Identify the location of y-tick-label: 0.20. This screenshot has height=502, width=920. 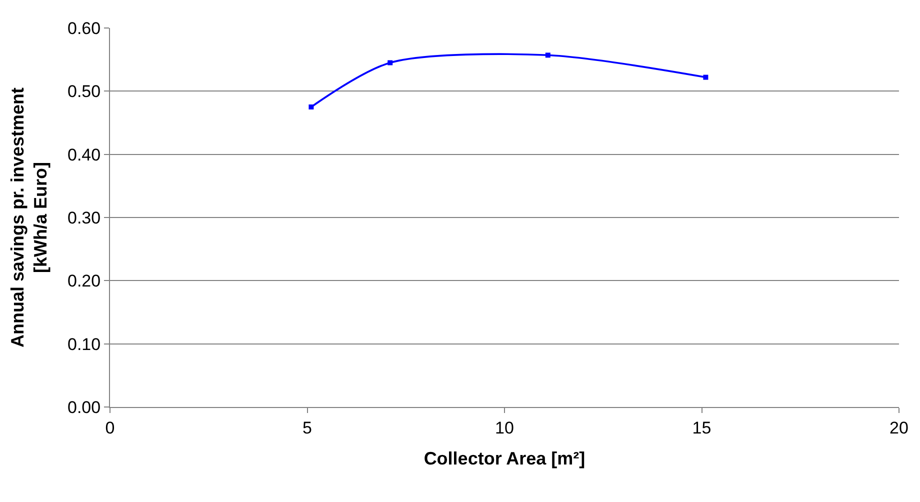
(84, 281).